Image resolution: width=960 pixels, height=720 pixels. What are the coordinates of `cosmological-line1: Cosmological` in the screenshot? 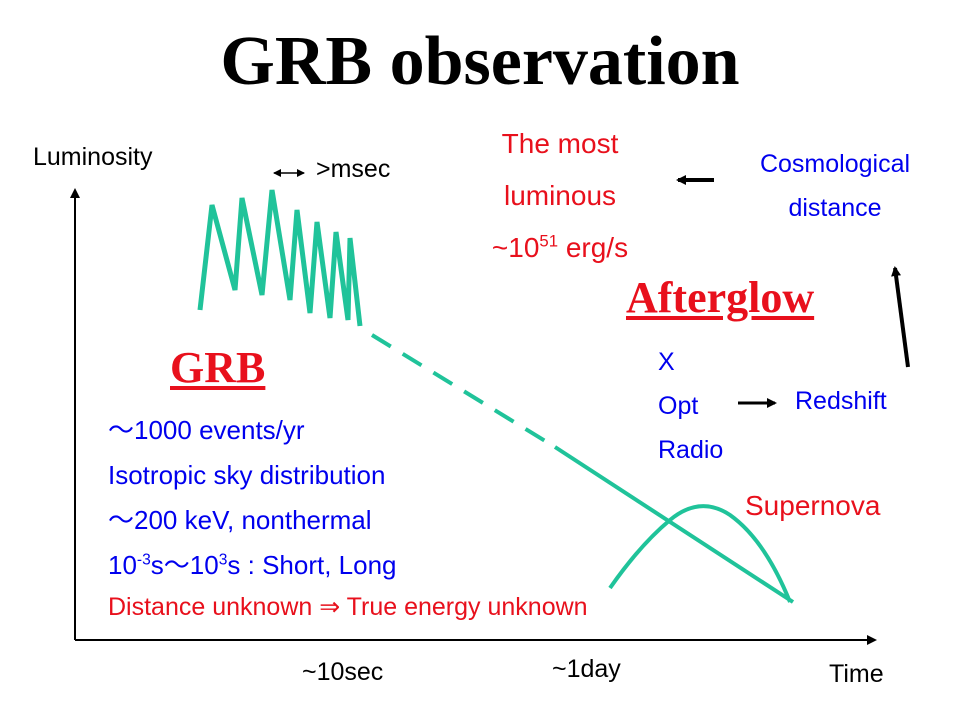 It's located at (835, 164).